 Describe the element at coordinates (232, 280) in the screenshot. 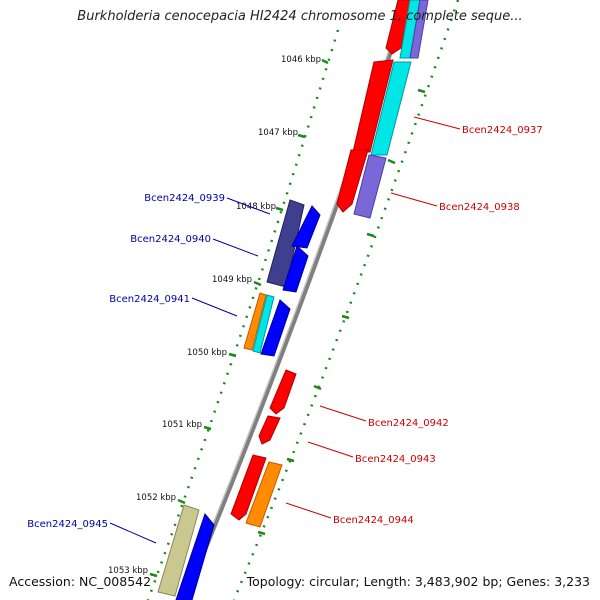

I see `tick-label: 1049 kbp` at that location.